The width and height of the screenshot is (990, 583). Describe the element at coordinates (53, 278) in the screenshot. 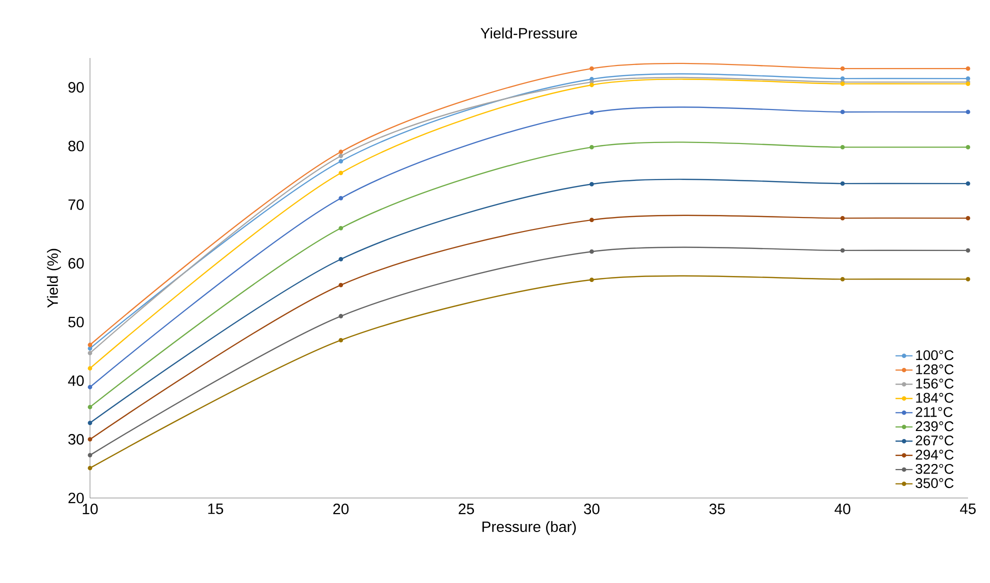

I see `y-axis-title: Yield (%)` at that location.